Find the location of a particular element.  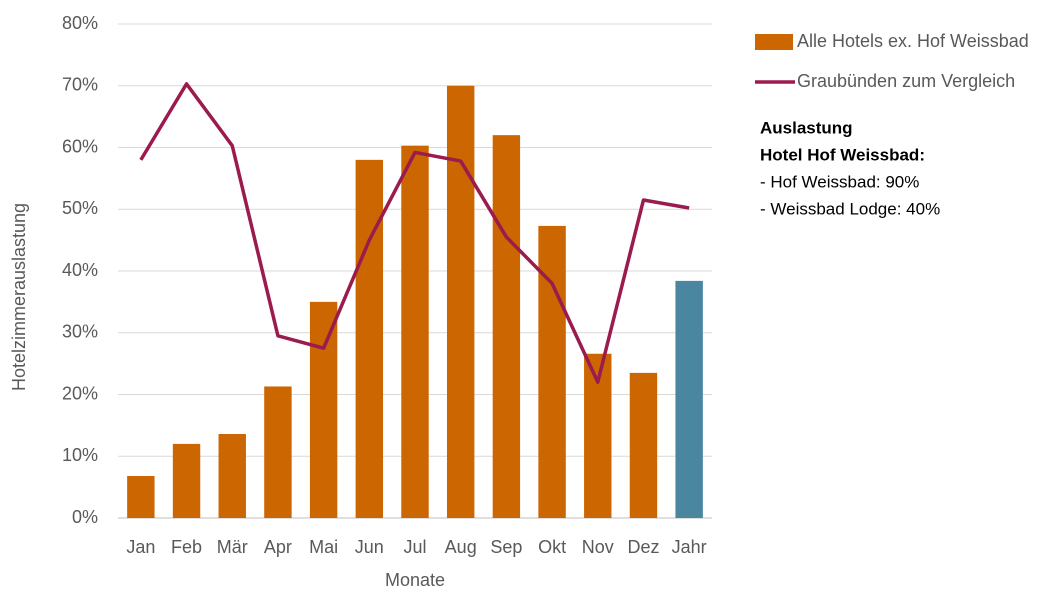

x-tick-label: Apr is located at coordinates (278, 547).